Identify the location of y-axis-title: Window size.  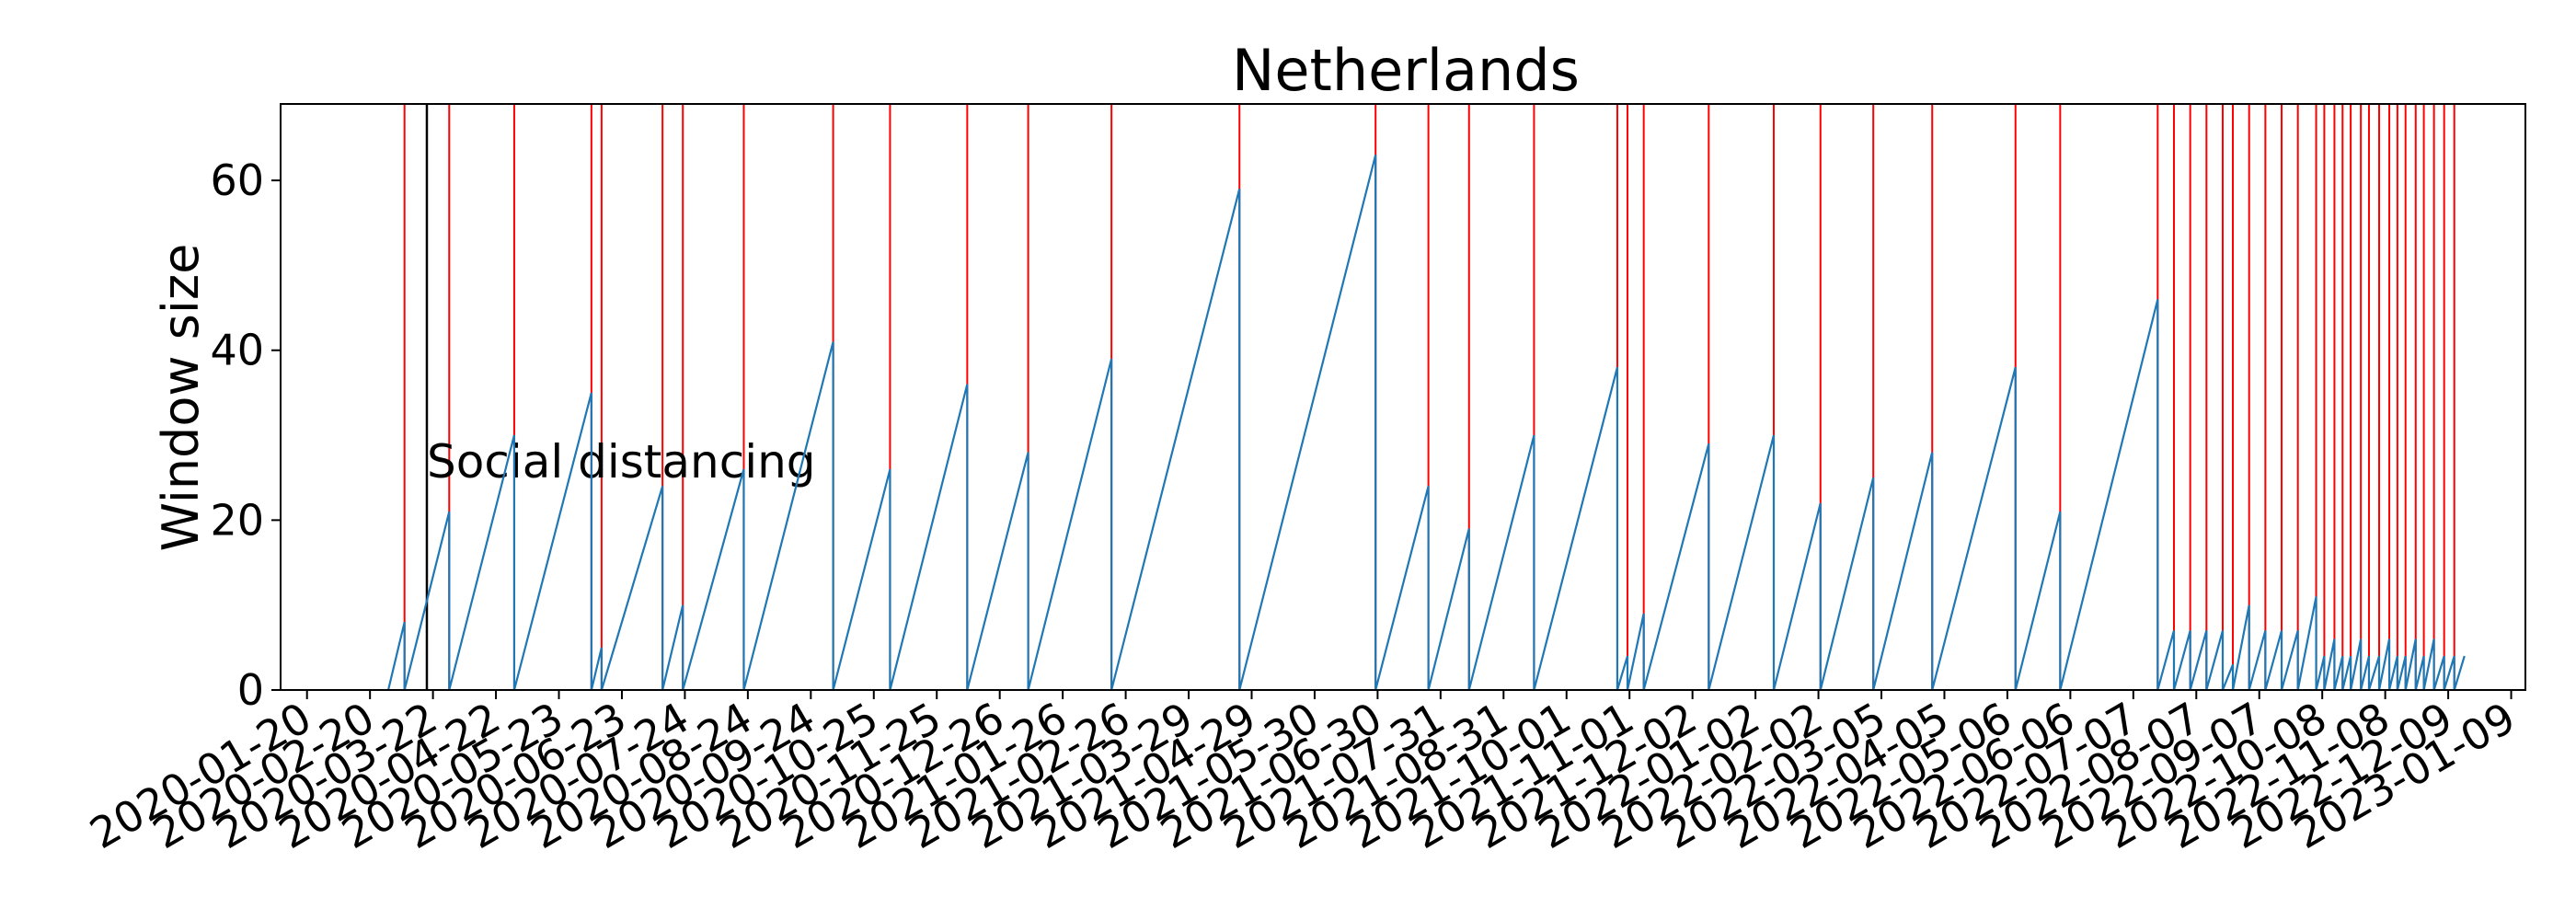
(181, 398).